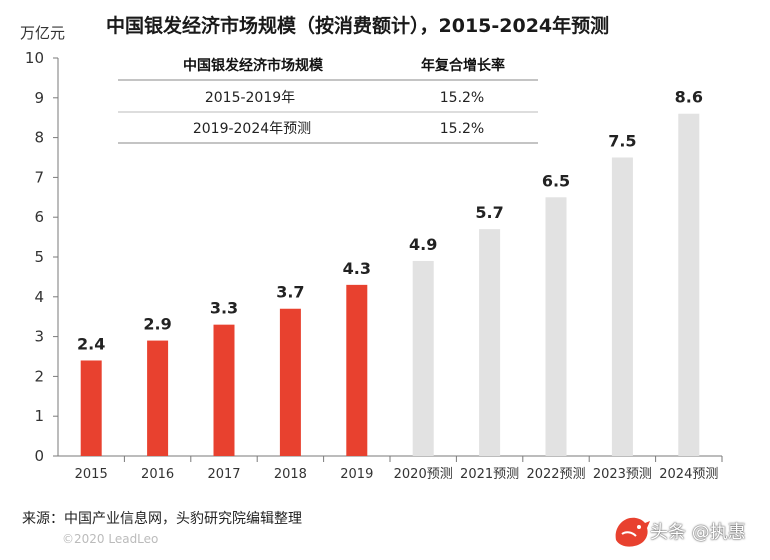 This screenshot has height=560, width=770. I want to click on watermark-text: 头条 @执惠, so click(698, 532).